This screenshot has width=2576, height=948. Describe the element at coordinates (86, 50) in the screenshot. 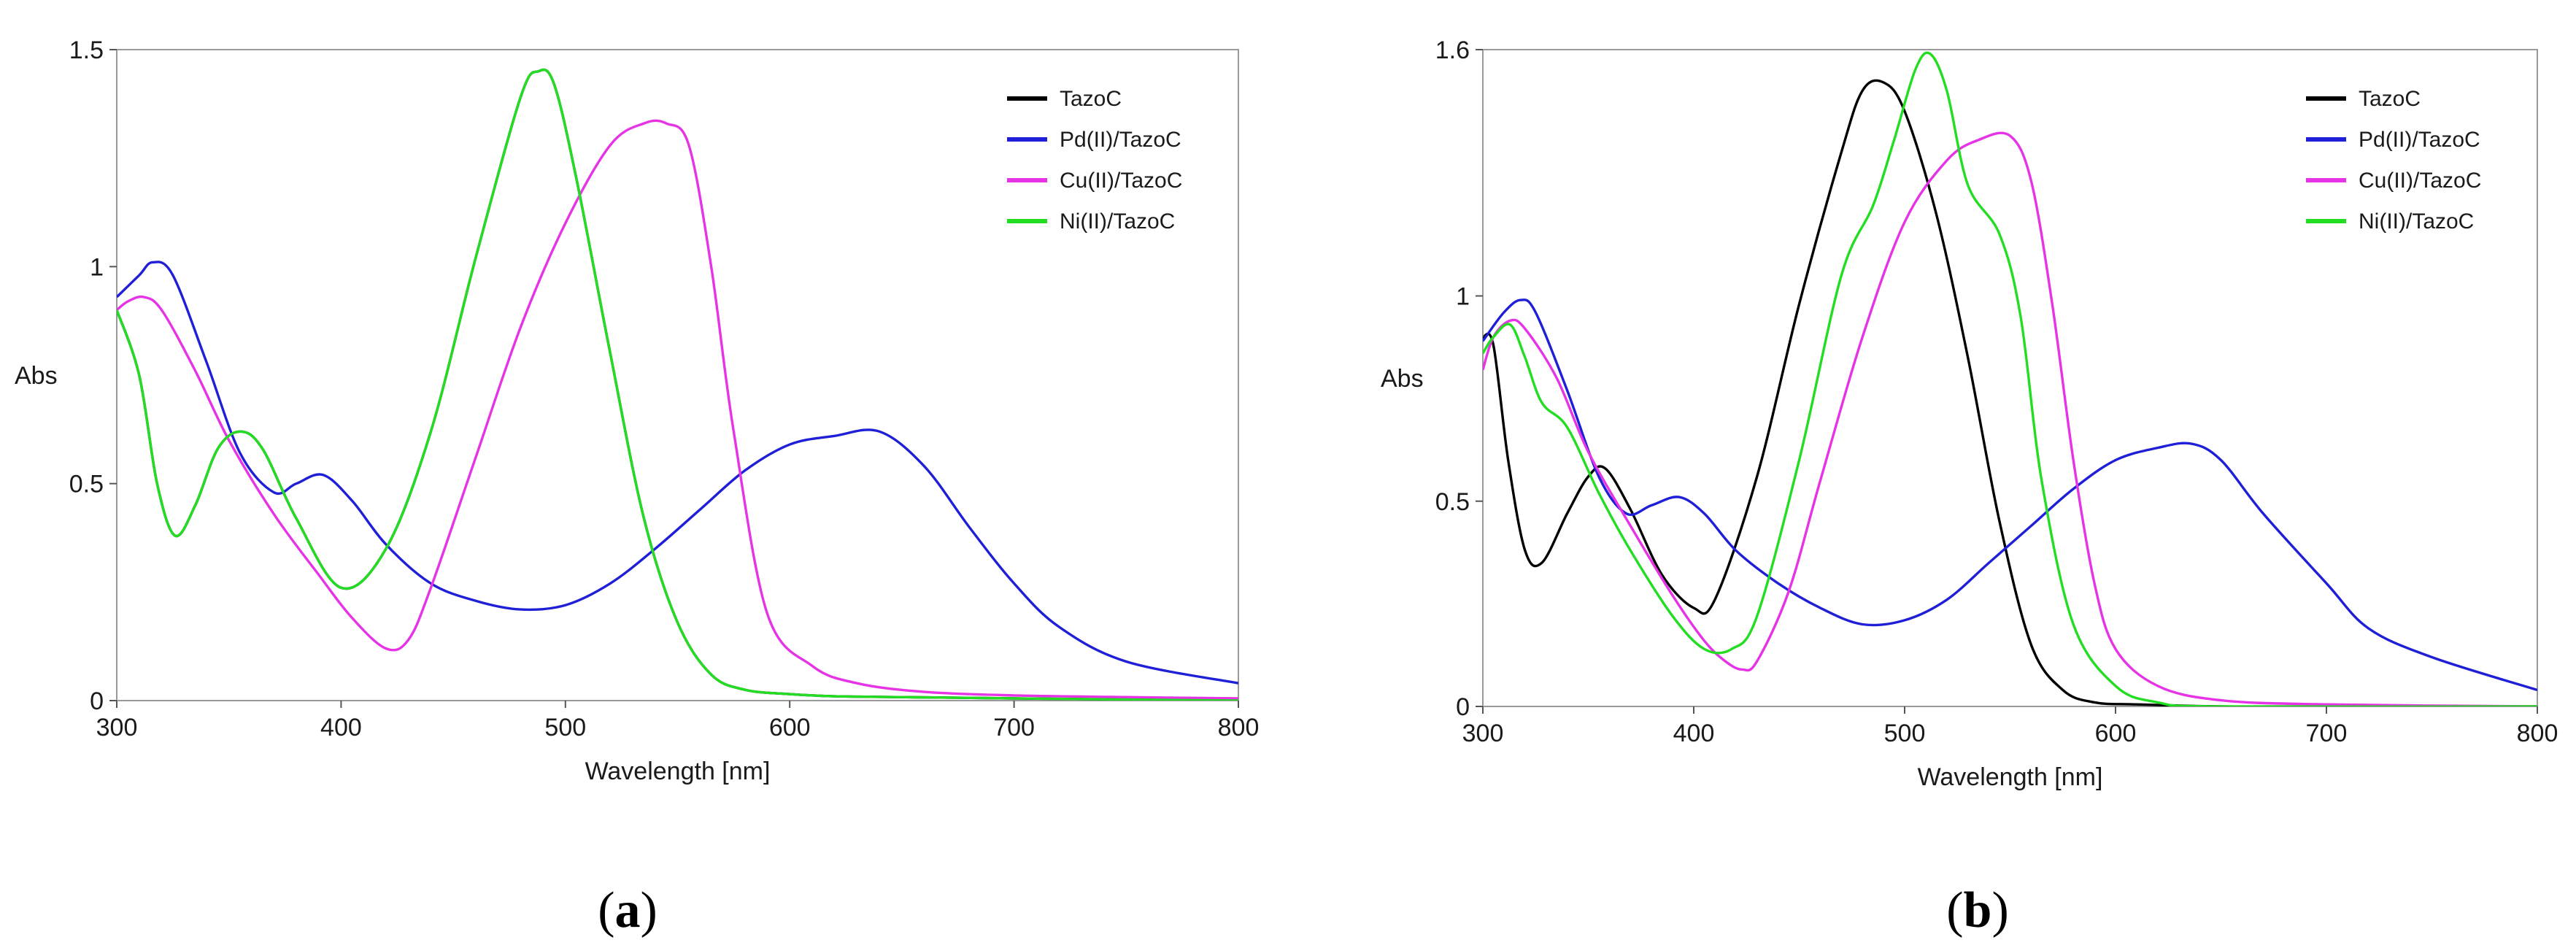

I see `y-tick-label: 1.5` at that location.